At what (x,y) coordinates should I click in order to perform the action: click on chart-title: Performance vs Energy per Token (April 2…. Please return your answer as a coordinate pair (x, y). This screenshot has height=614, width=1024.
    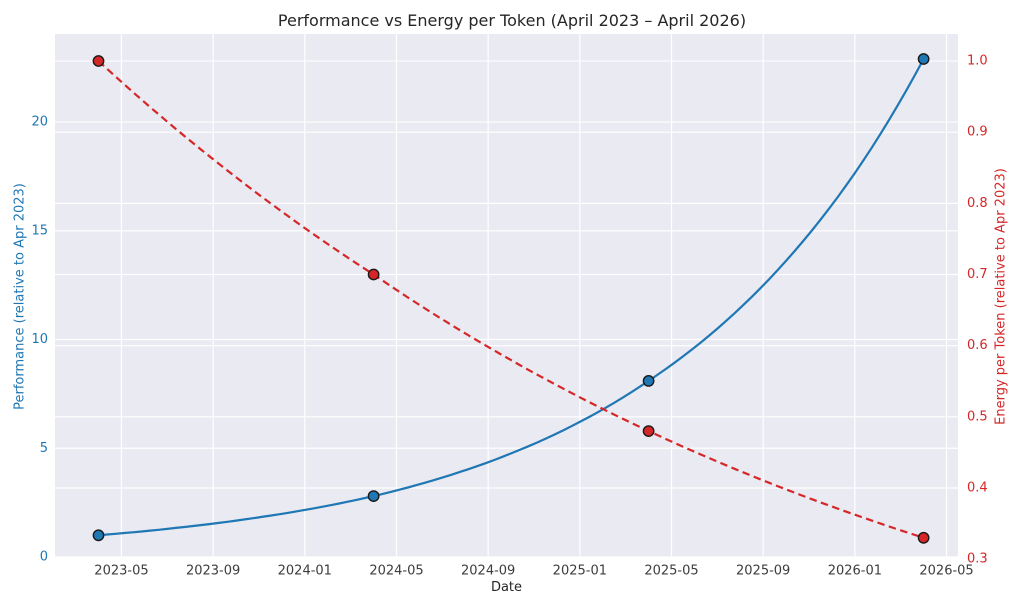
    Looking at the image, I should click on (512, 20).